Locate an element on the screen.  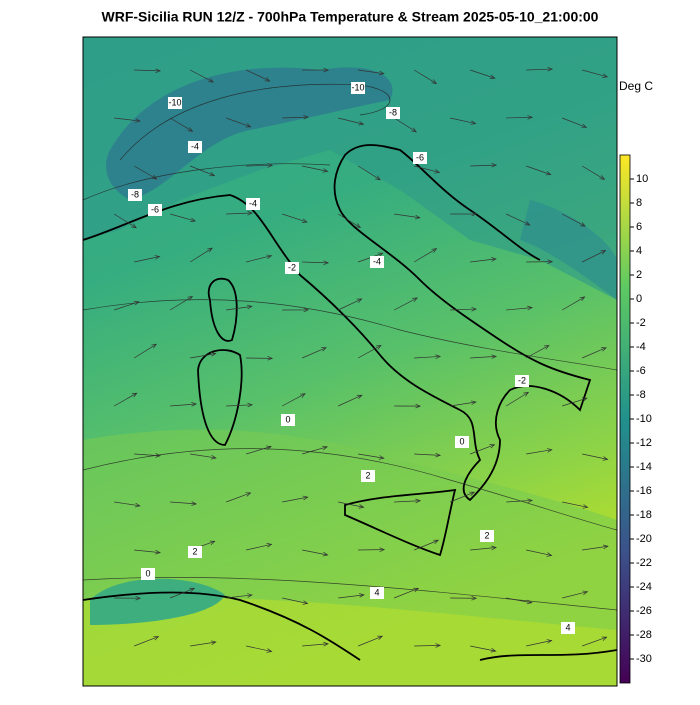
colorbar-tick-label: -20 is located at coordinates (644, 539).